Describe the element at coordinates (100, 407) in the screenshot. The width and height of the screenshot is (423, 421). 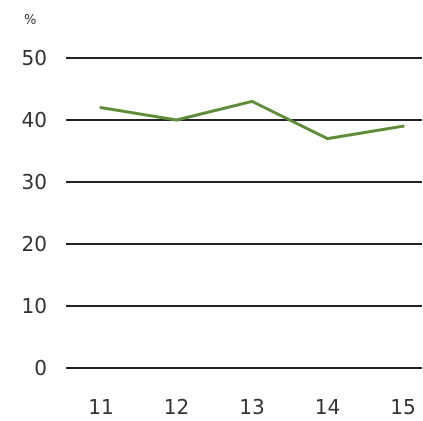
I see `x-tick-label-11: 11` at that location.